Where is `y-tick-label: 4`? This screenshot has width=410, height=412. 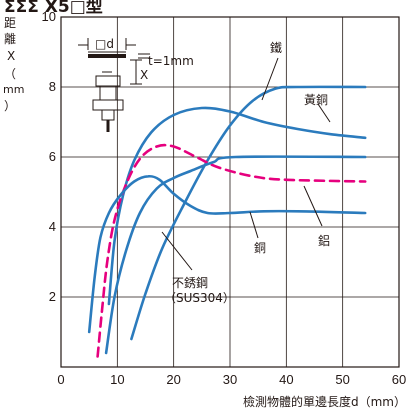
y-tick-label: 4 is located at coordinates (52, 226).